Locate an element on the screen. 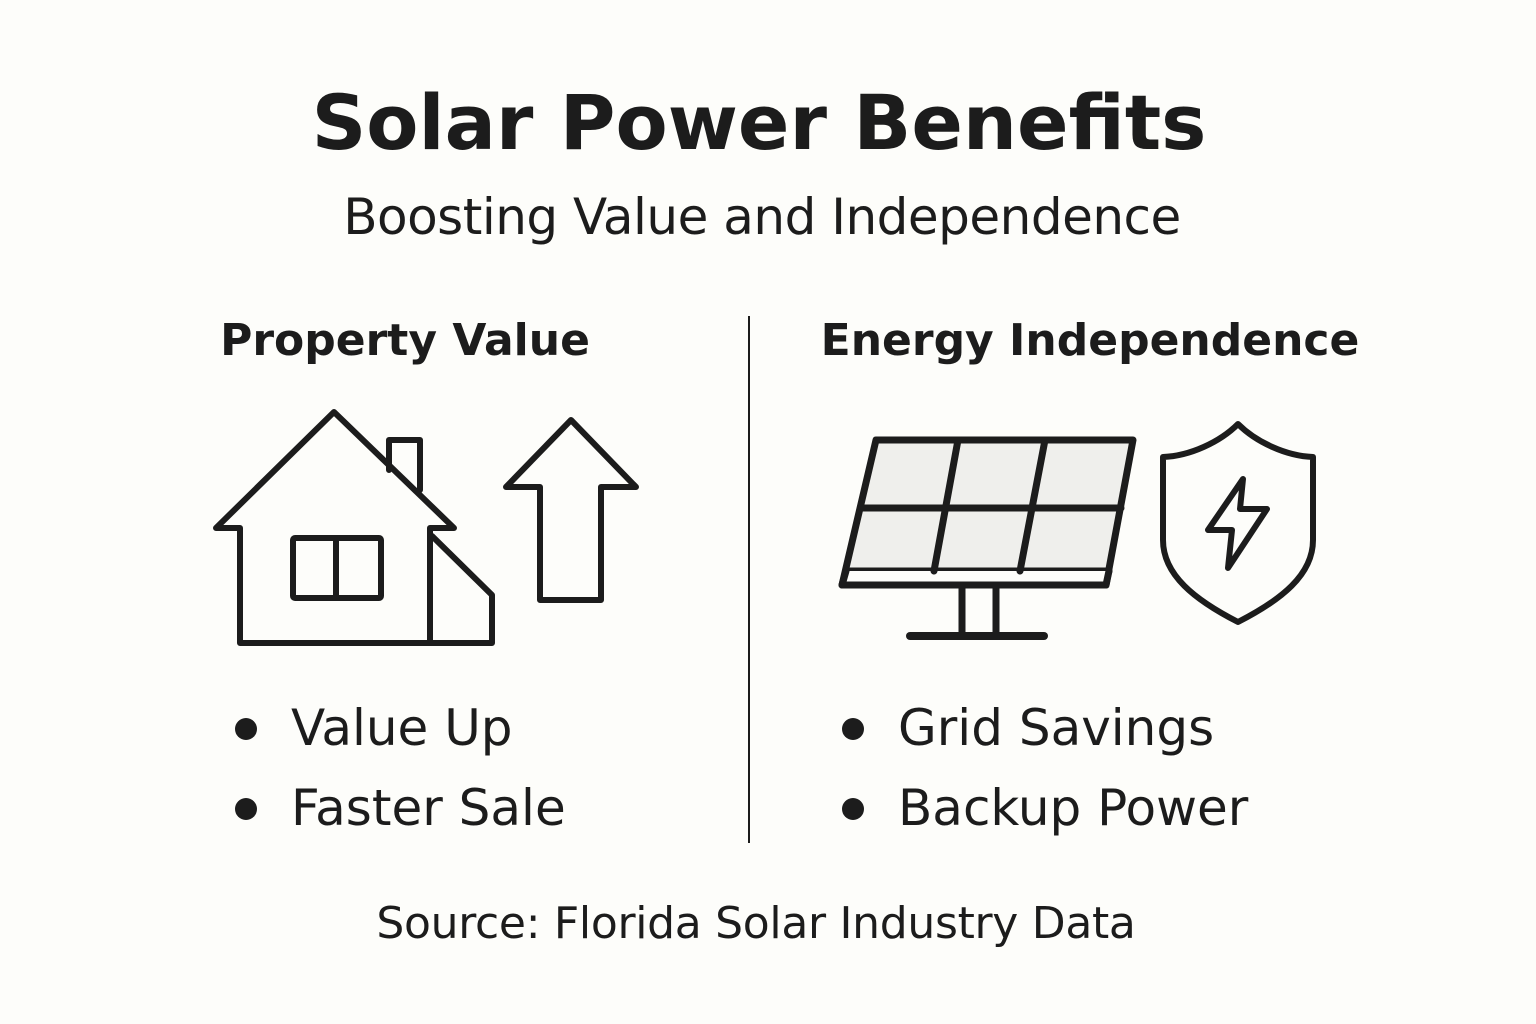 The image size is (1536, 1024). column-divider is located at coordinates (749, 579).